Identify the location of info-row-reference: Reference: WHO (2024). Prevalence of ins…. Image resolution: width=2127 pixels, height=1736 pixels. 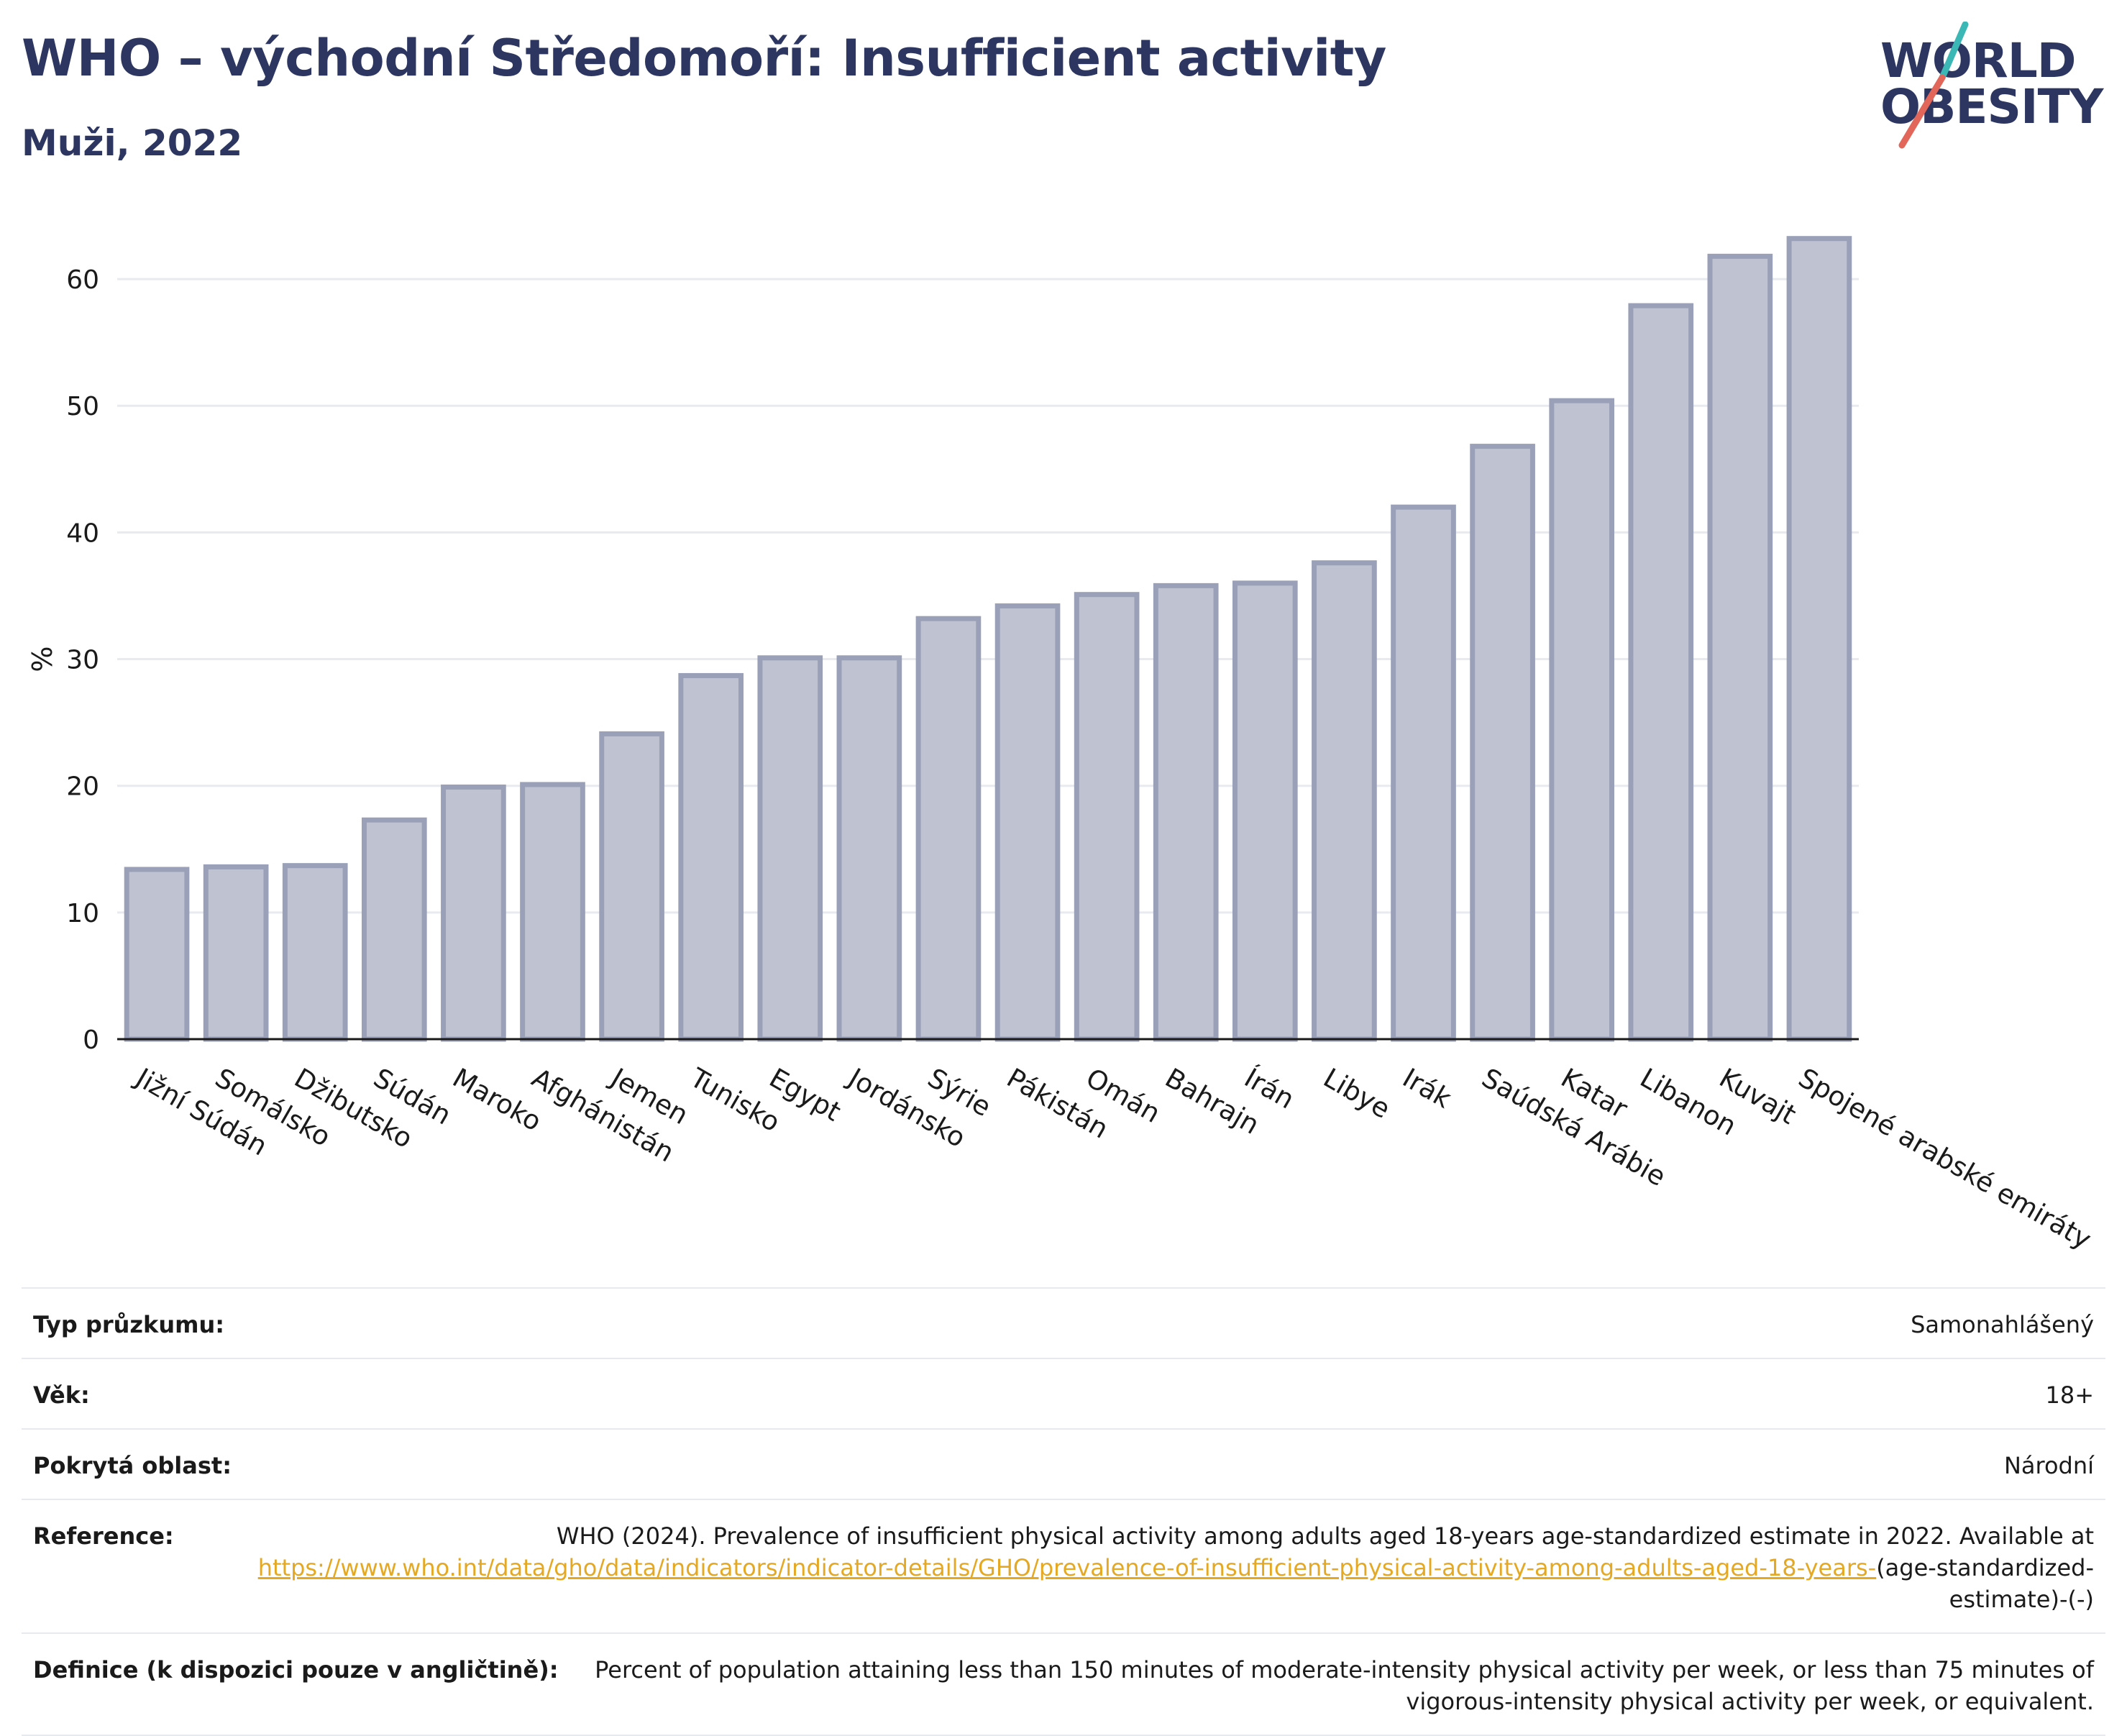
(1063, 1565).